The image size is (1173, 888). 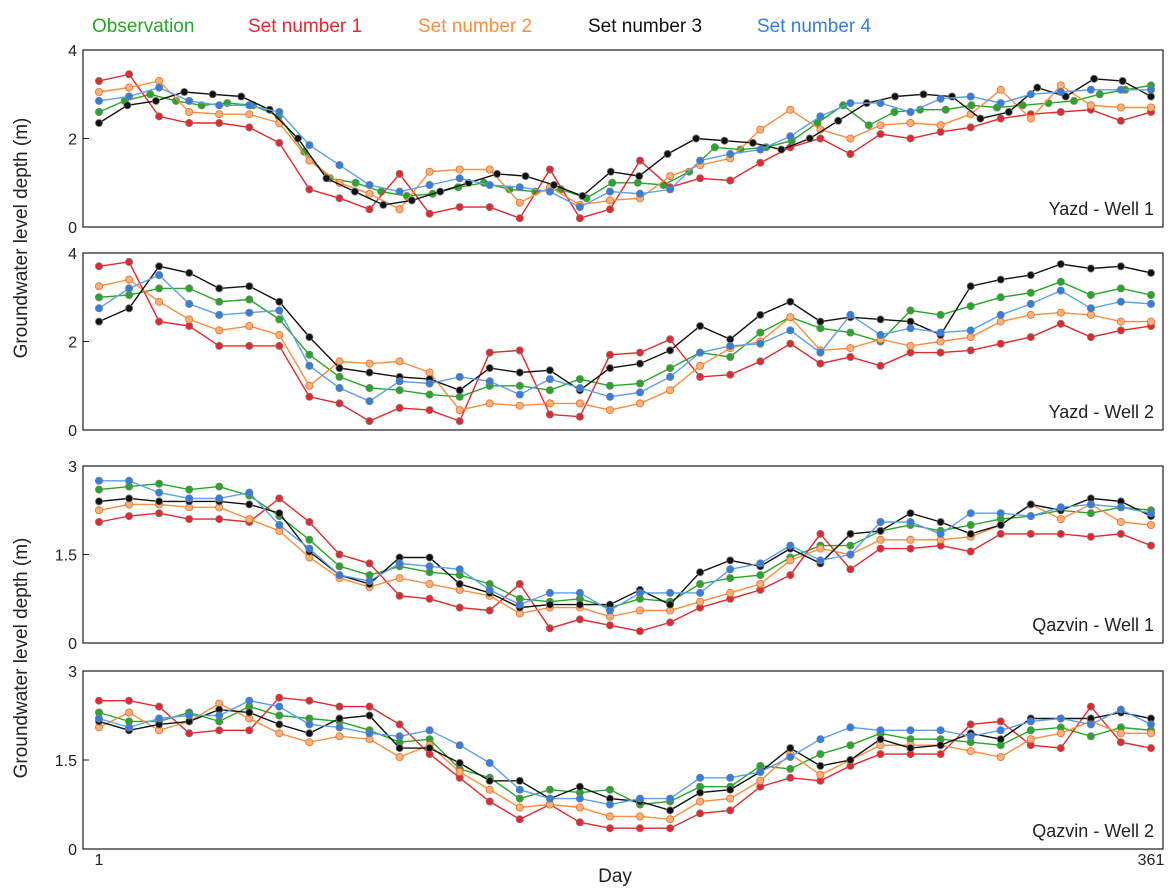 What do you see at coordinates (1093, 831) in the screenshot?
I see `panel-title: Qazvin - Well 2` at bounding box center [1093, 831].